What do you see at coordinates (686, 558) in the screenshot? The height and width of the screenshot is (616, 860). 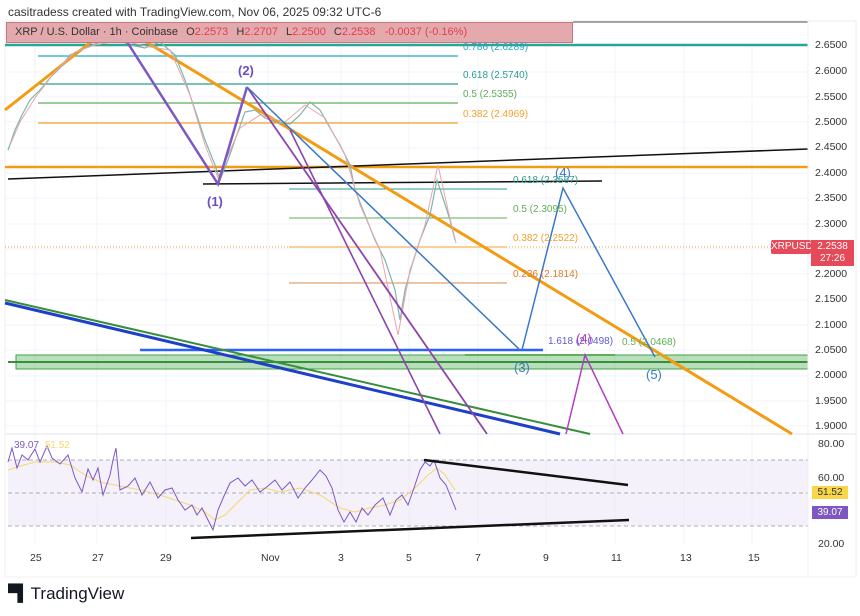 I see `x-tick: 13` at bounding box center [686, 558].